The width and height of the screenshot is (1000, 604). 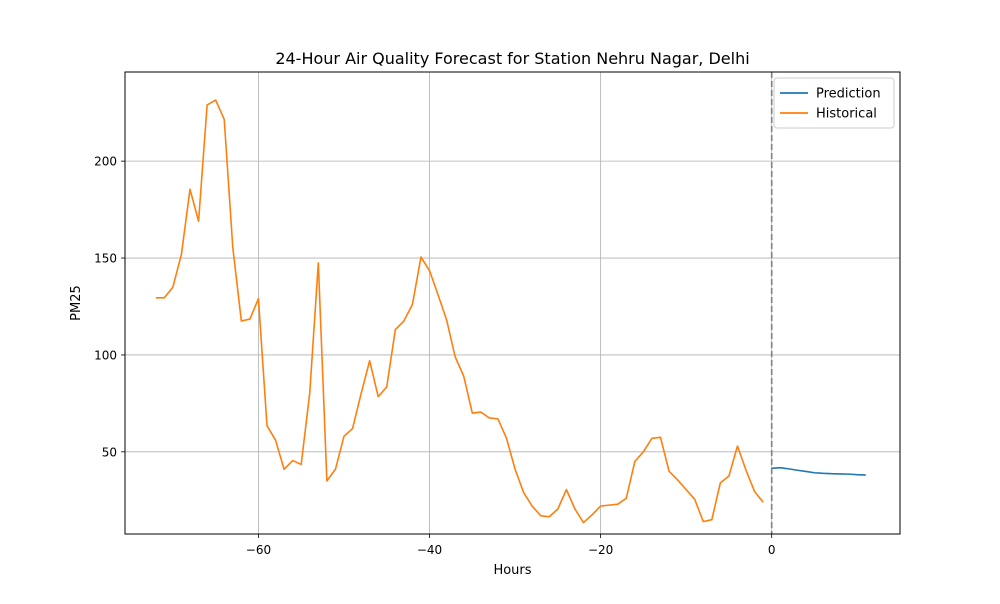 I want to click on x-tick-label: −20, so click(x=600, y=550).